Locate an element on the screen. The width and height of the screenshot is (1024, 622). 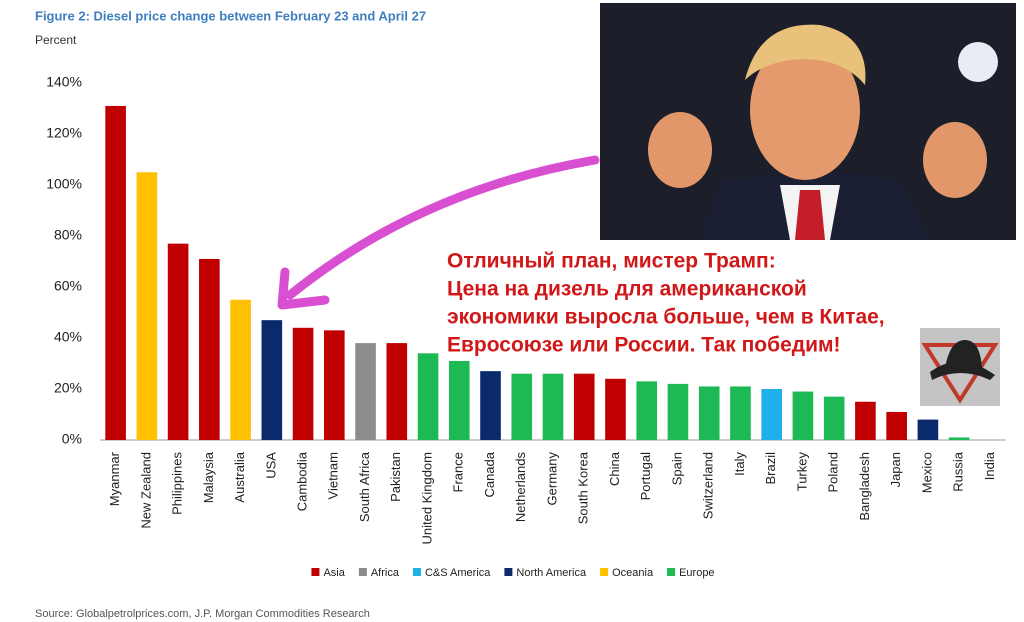
x-tick-label: Philippines is located at coordinates (177, 483).